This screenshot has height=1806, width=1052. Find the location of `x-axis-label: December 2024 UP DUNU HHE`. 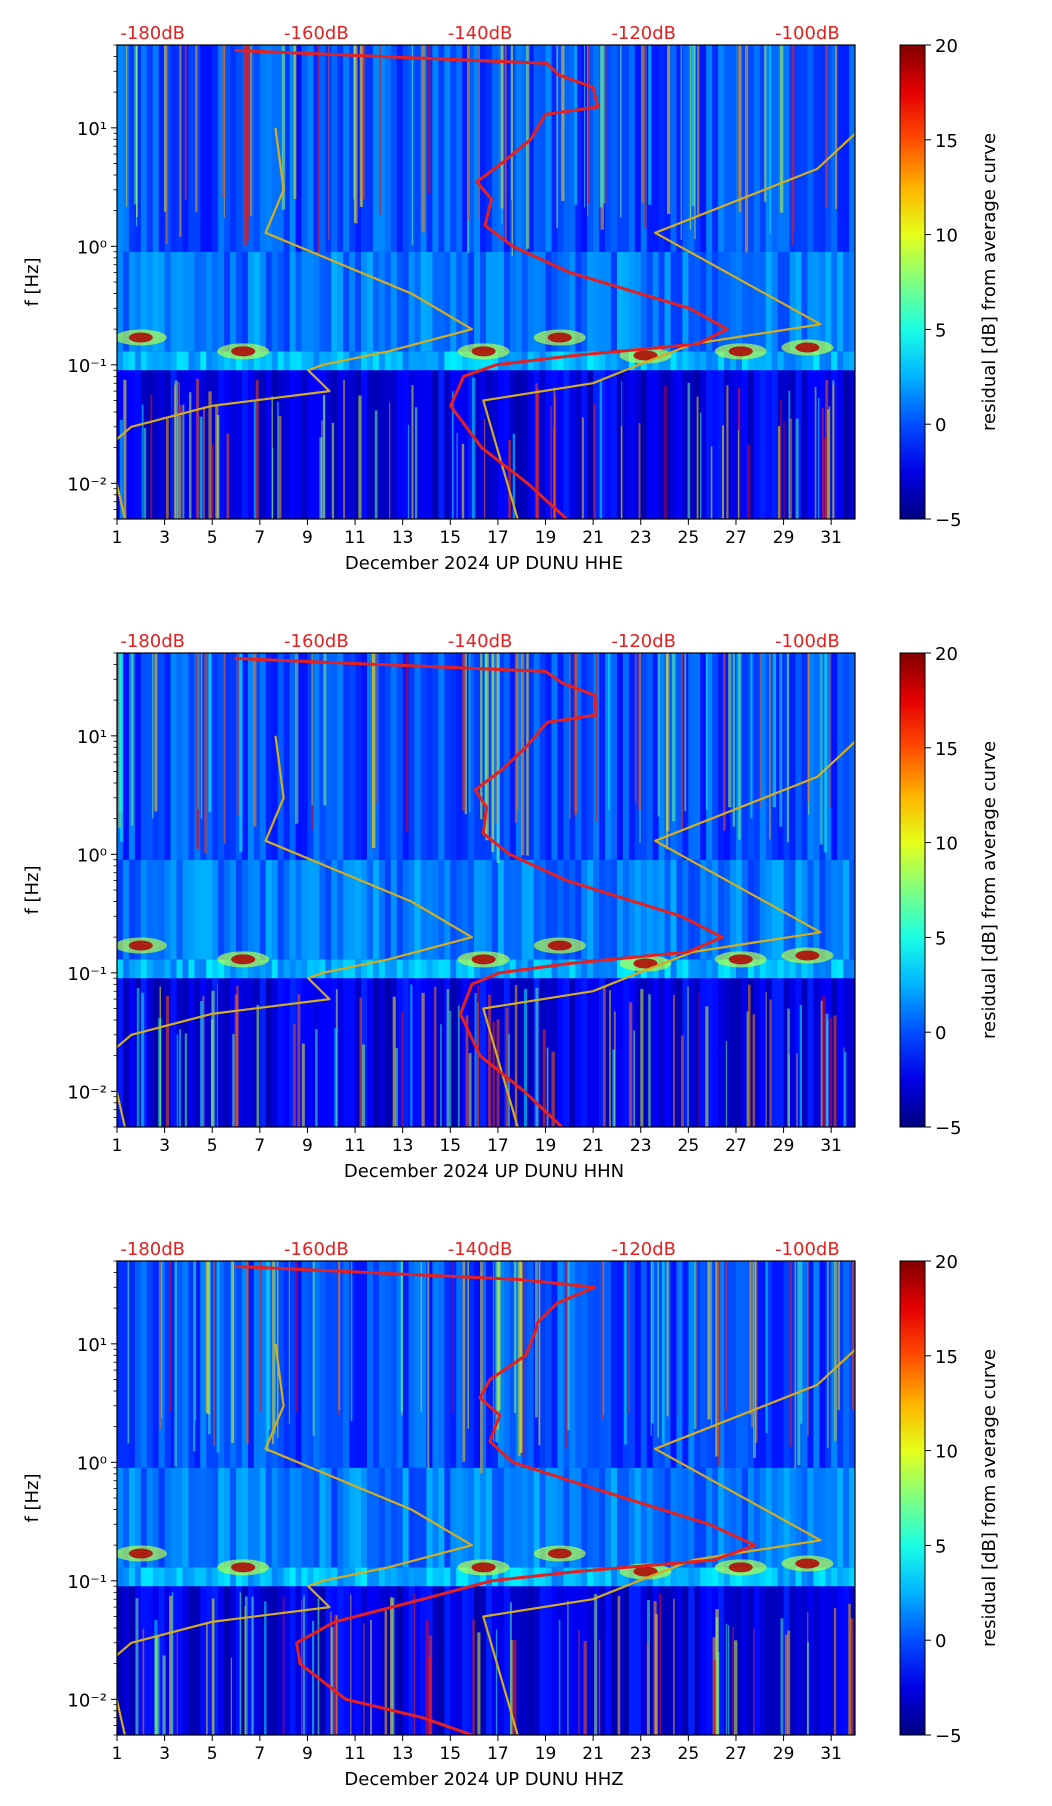

x-axis-label: December 2024 UP DUNU HHE is located at coordinates (484, 563).